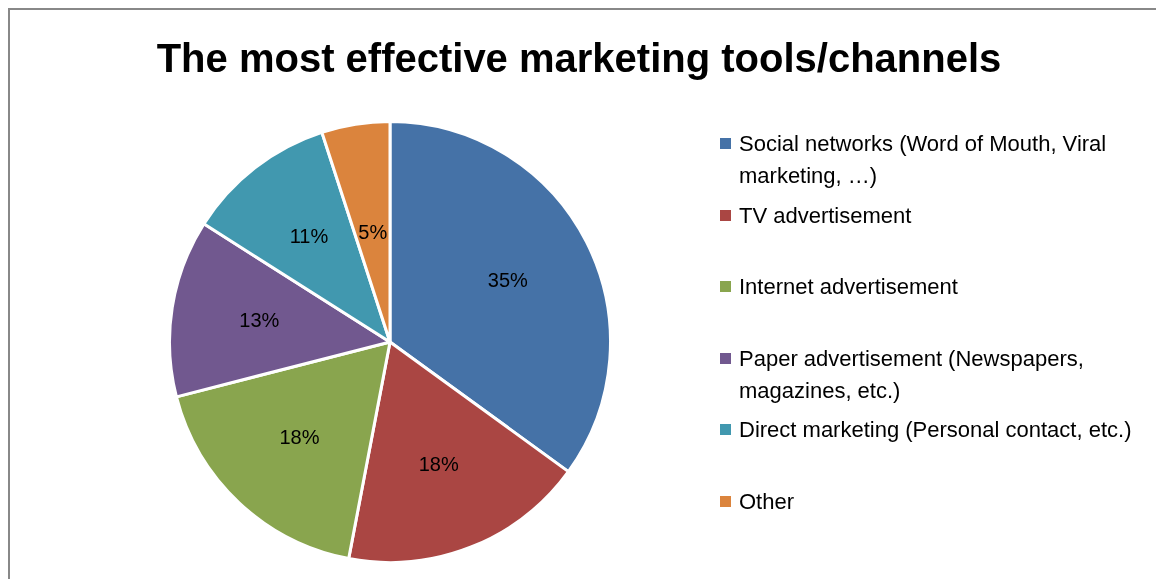 The height and width of the screenshot is (581, 1158). Describe the element at coordinates (309, 235) in the screenshot. I see `data-label: 11%` at that location.